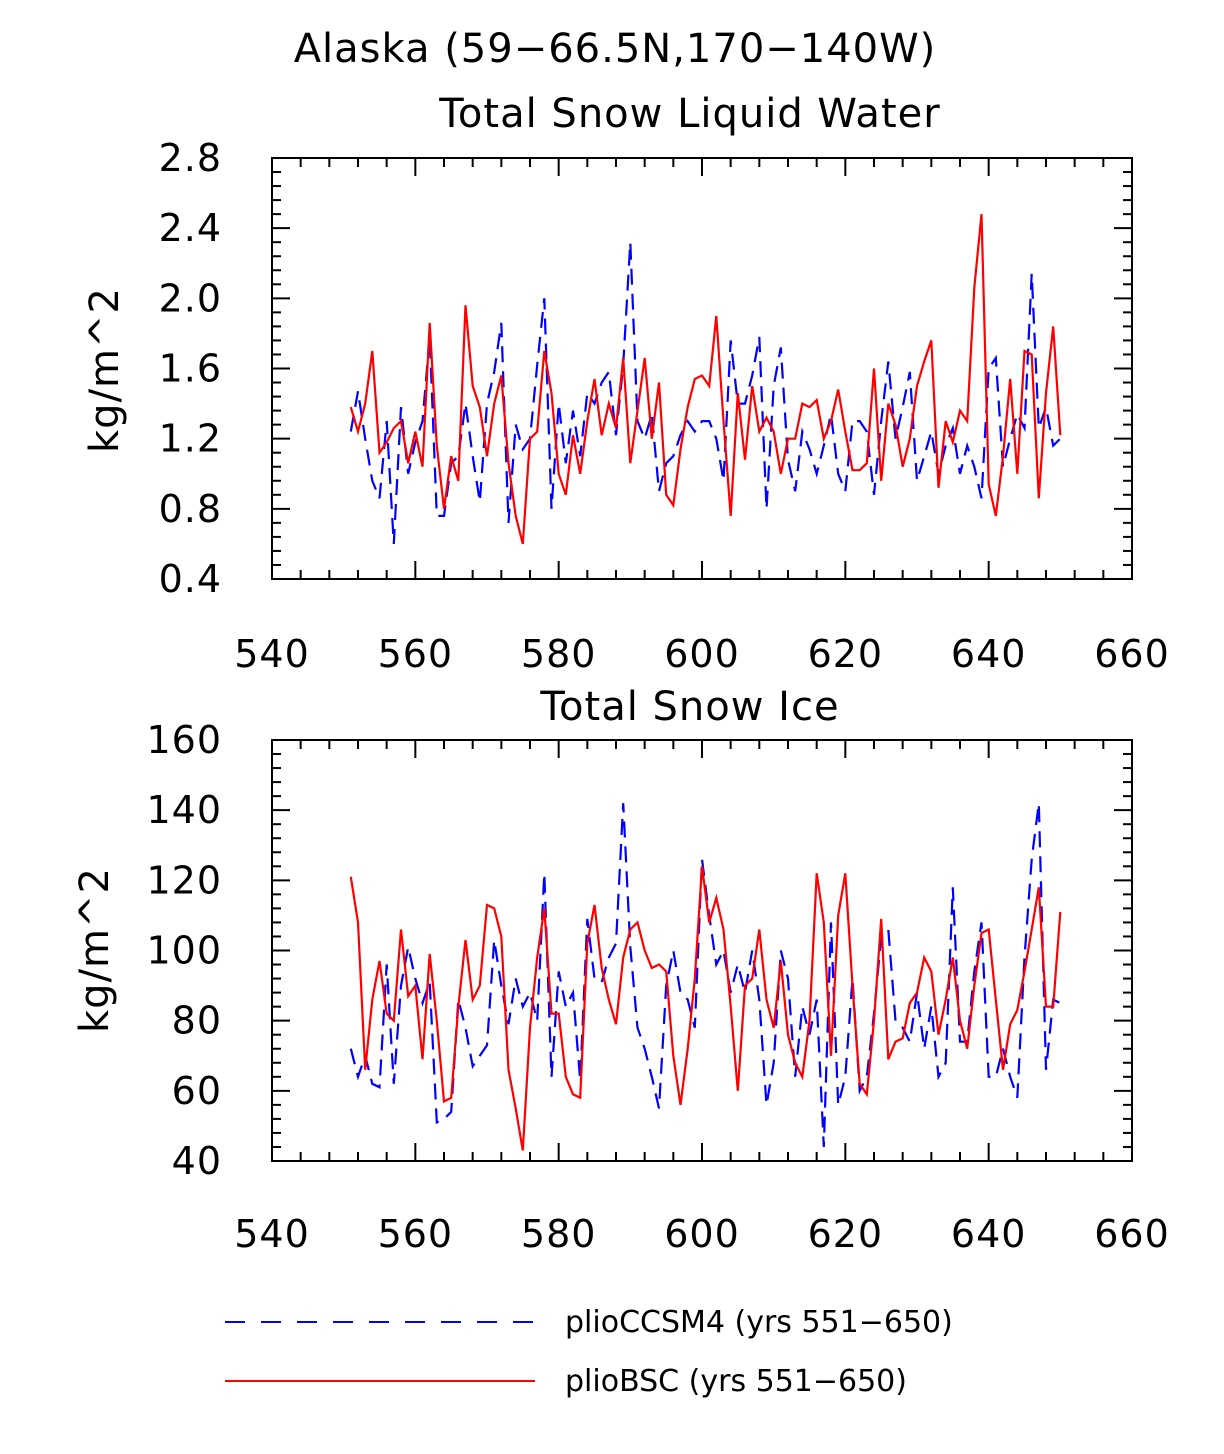 This screenshot has height=1454, width=1224. Describe the element at coordinates (689, 114) in the screenshot. I see `chart-title: Total Snow Liquid Water` at that location.